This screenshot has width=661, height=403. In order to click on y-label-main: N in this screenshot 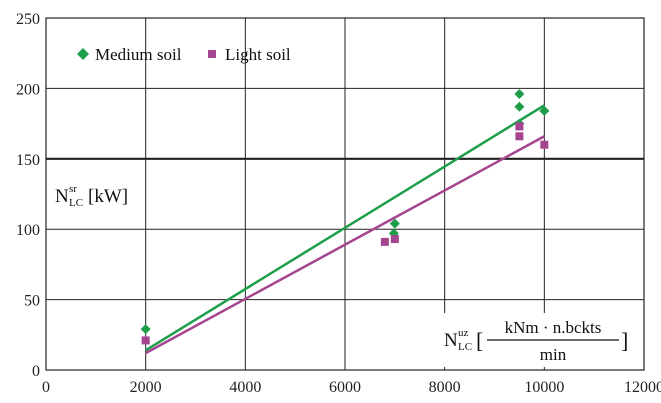, I will do `click(62, 196)`.